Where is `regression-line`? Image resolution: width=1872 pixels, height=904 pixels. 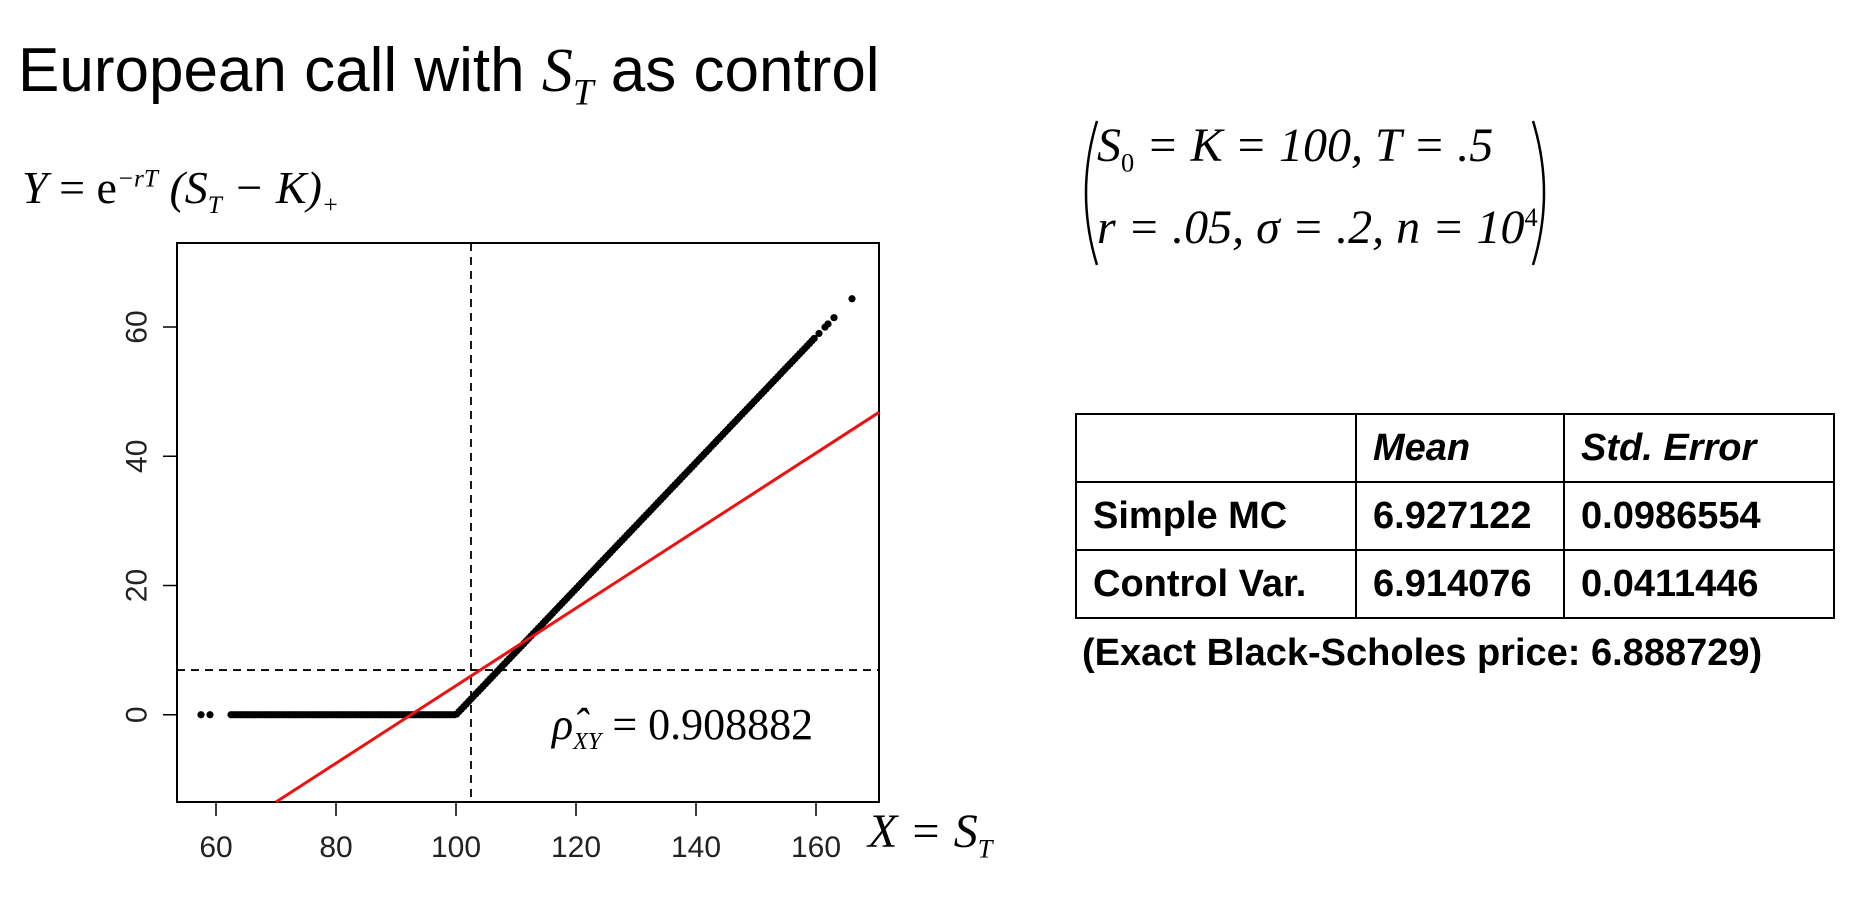
regression-line is located at coordinates (577, 607).